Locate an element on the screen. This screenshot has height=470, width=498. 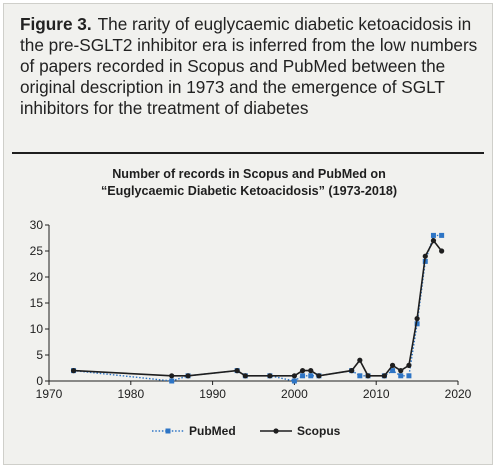
legend-label-pubmed: PubMed is located at coordinates (212, 431).